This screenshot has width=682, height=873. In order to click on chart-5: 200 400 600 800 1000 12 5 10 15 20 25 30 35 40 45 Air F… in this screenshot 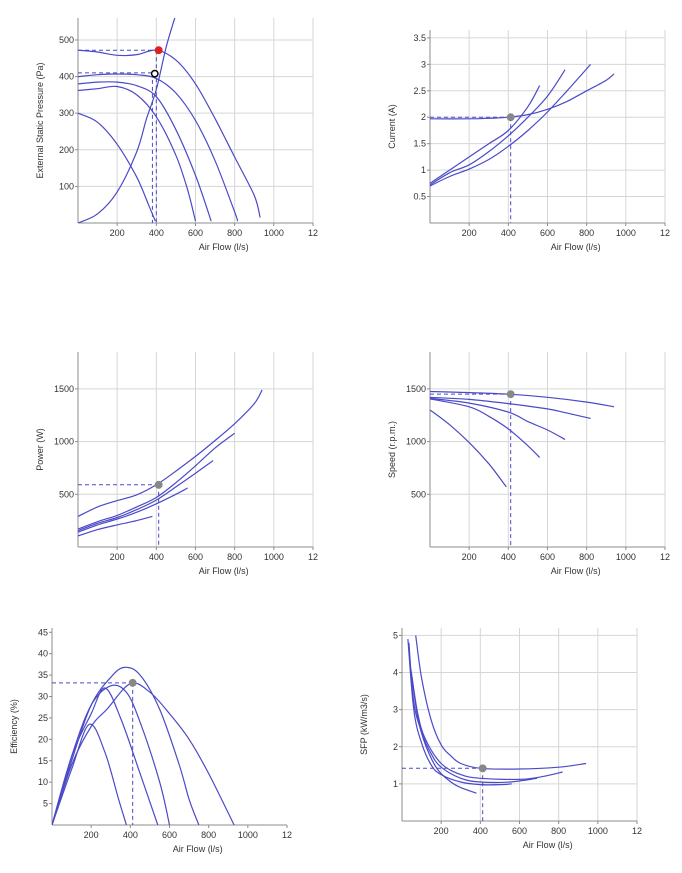, I will do `click(150, 740)`.